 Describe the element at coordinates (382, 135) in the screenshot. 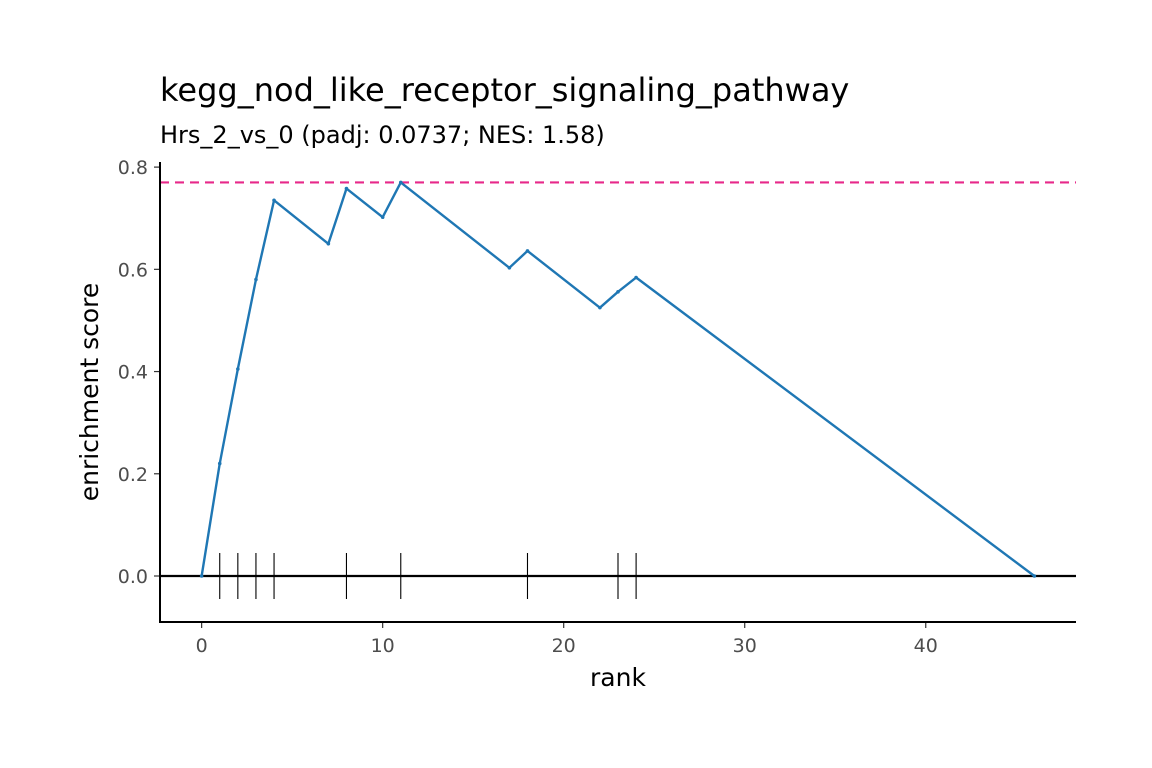

I see `chart-subtitle: Hrs_2_vs_0 (padj: 0.0737; NES: 1.58)` at that location.